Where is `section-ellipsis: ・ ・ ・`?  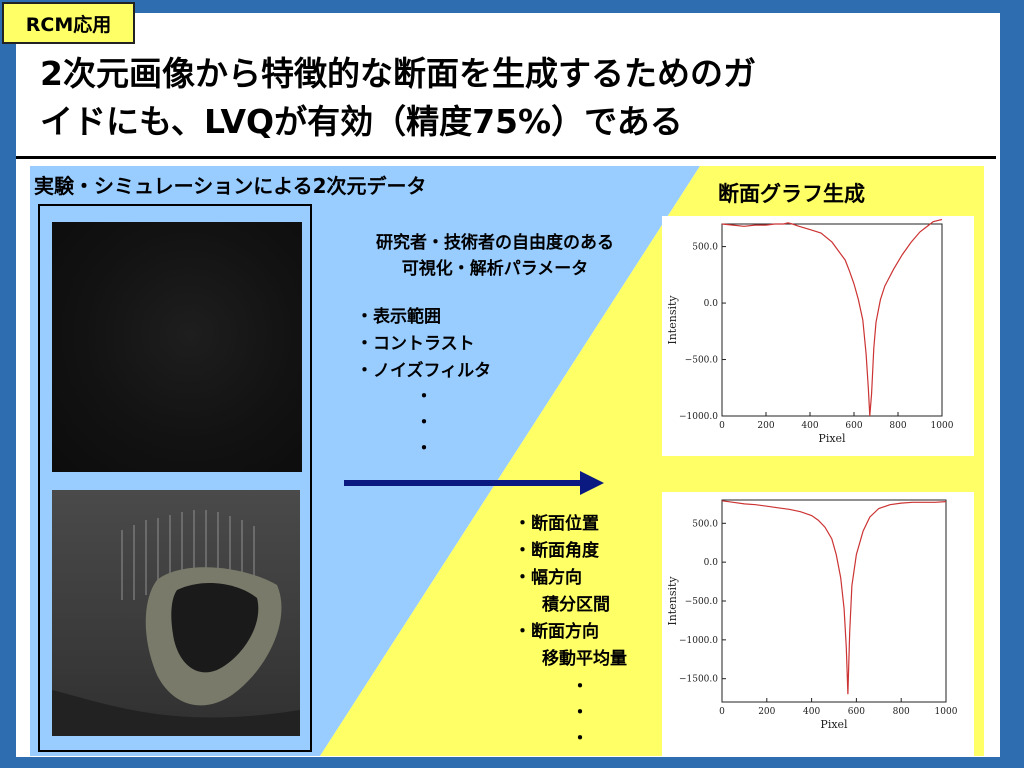
section-ellipsis: ・ ・ ・ is located at coordinates (580, 713).